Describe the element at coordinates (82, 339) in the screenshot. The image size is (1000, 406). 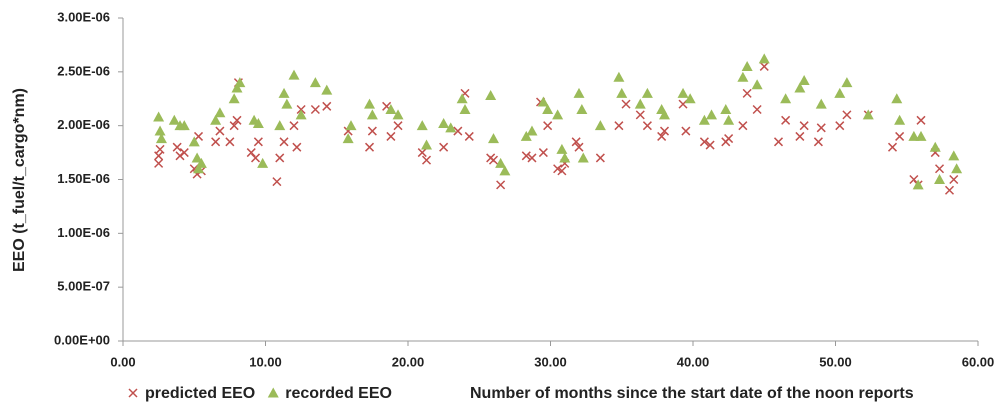
I see `y-tick-label: 0.00E+00` at that location.